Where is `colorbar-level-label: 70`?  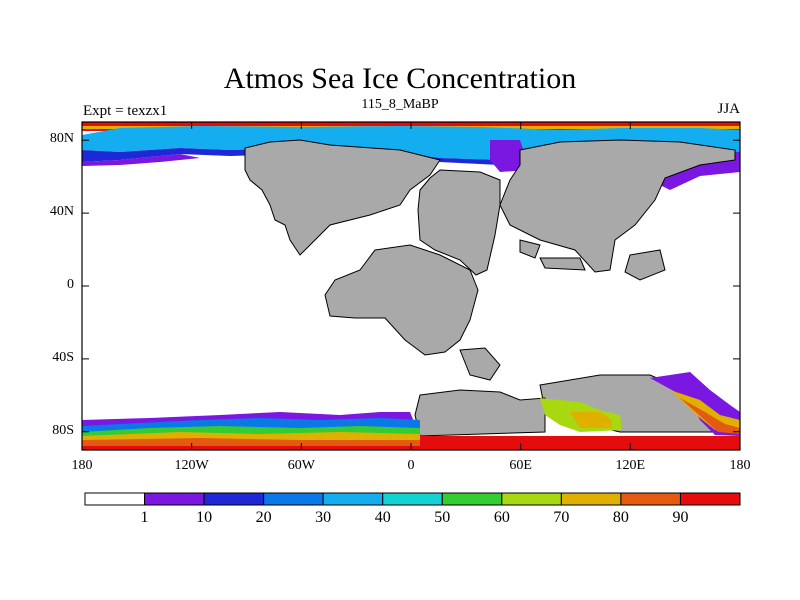
colorbar-level-label: 70 is located at coordinates (561, 517).